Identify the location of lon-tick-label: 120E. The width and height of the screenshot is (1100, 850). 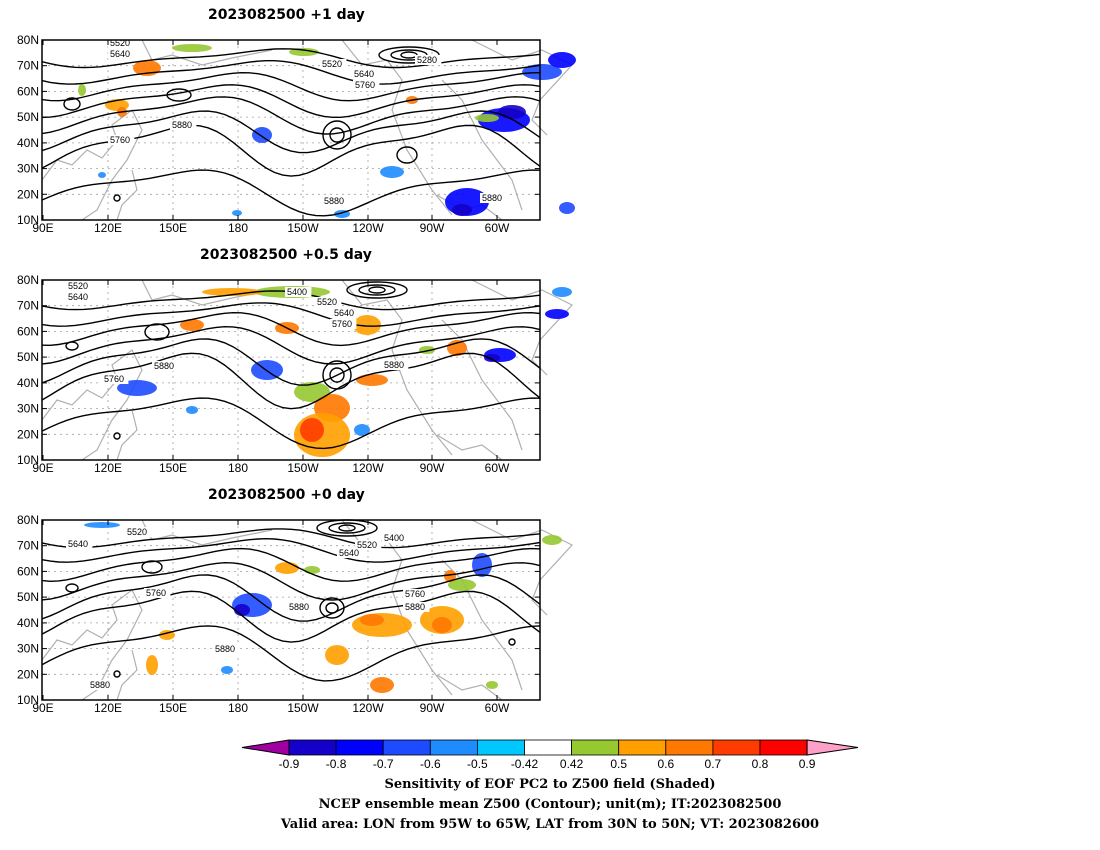
(108, 228).